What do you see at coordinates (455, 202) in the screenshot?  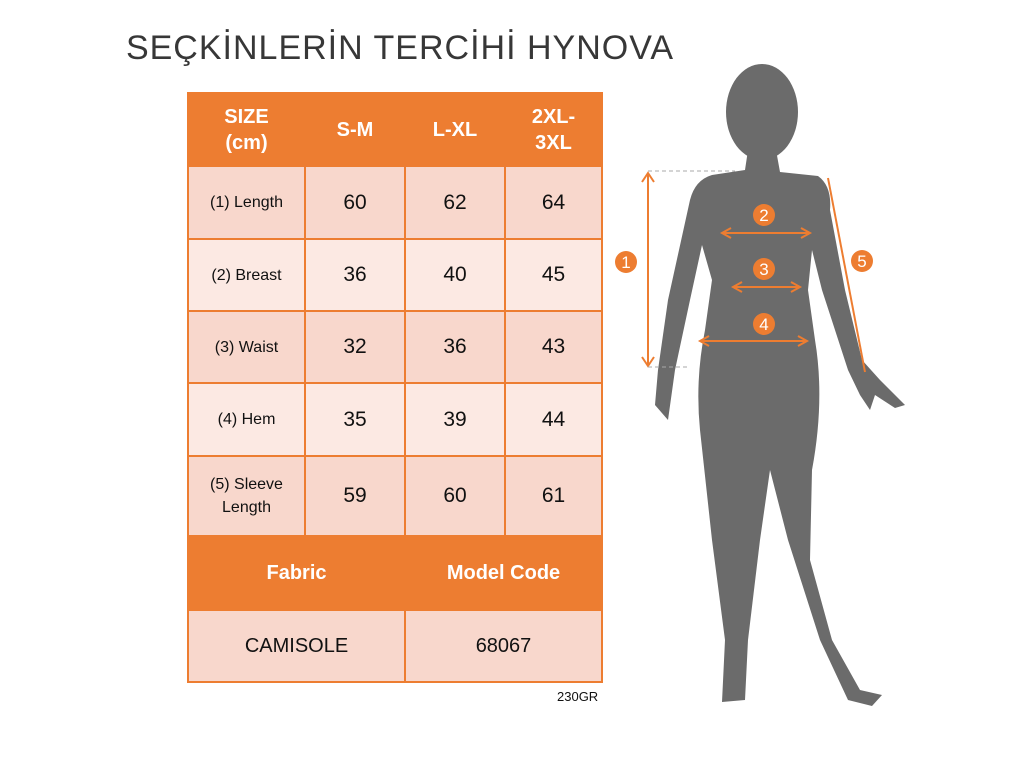 I see `table-cell-value: 62` at bounding box center [455, 202].